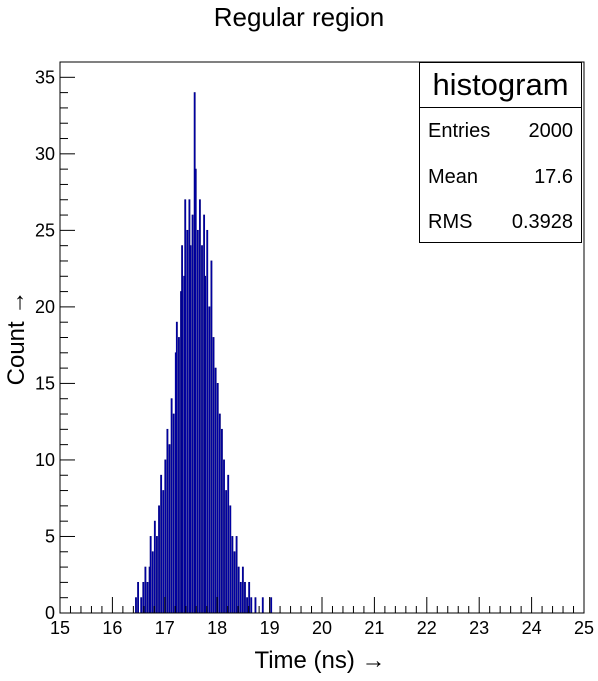 The image size is (598, 681). What do you see at coordinates (45, 77) in the screenshot?
I see `y-tick-label: 35` at bounding box center [45, 77].